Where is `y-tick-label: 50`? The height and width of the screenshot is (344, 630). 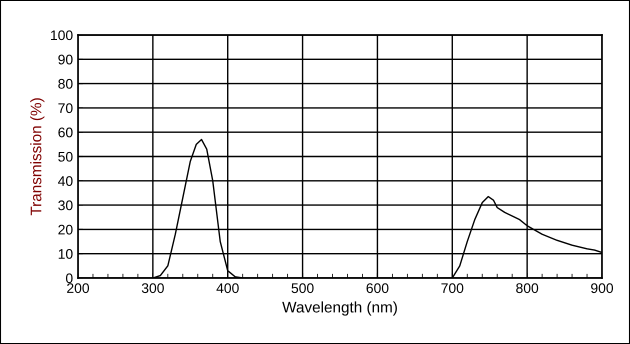 y-tick-label: 50 is located at coordinates (65, 157).